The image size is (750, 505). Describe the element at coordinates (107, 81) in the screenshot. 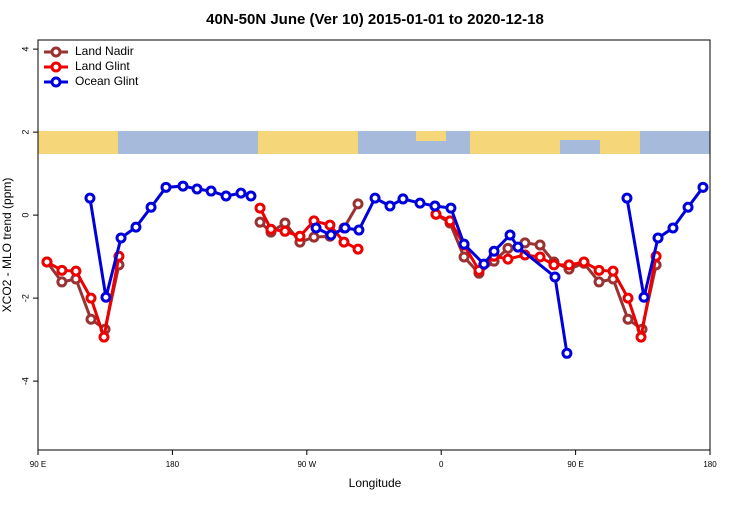

I see `legend-label: Ocean Glint` at that location.